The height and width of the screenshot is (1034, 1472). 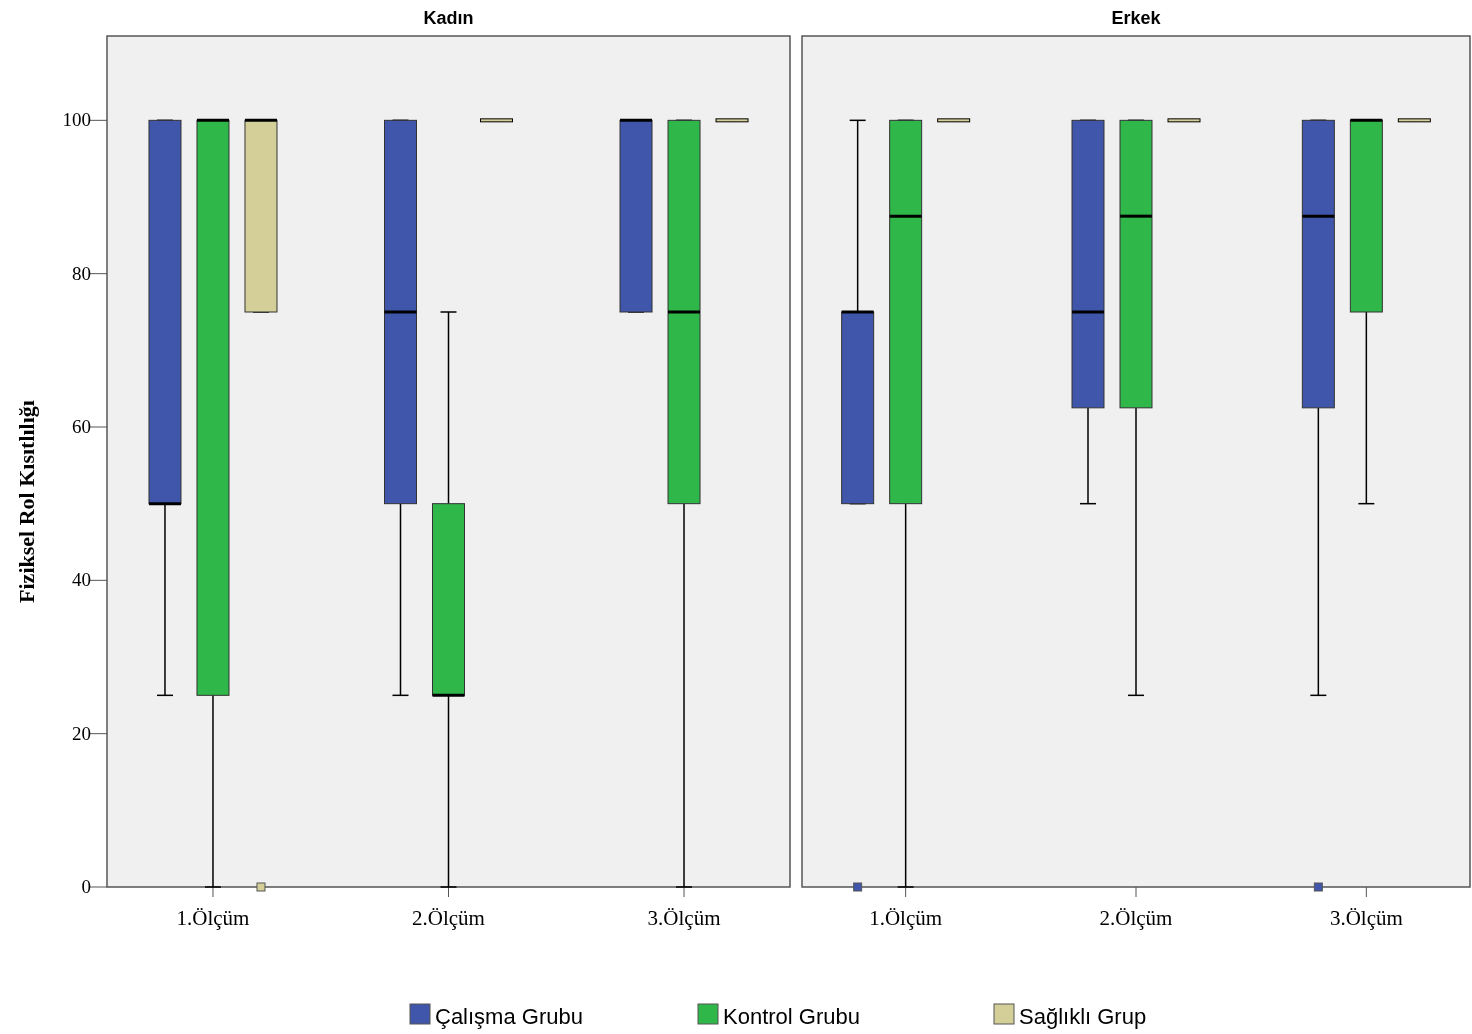 I want to click on legend-label: Sağlıklı Grup, so click(x=1083, y=1016).